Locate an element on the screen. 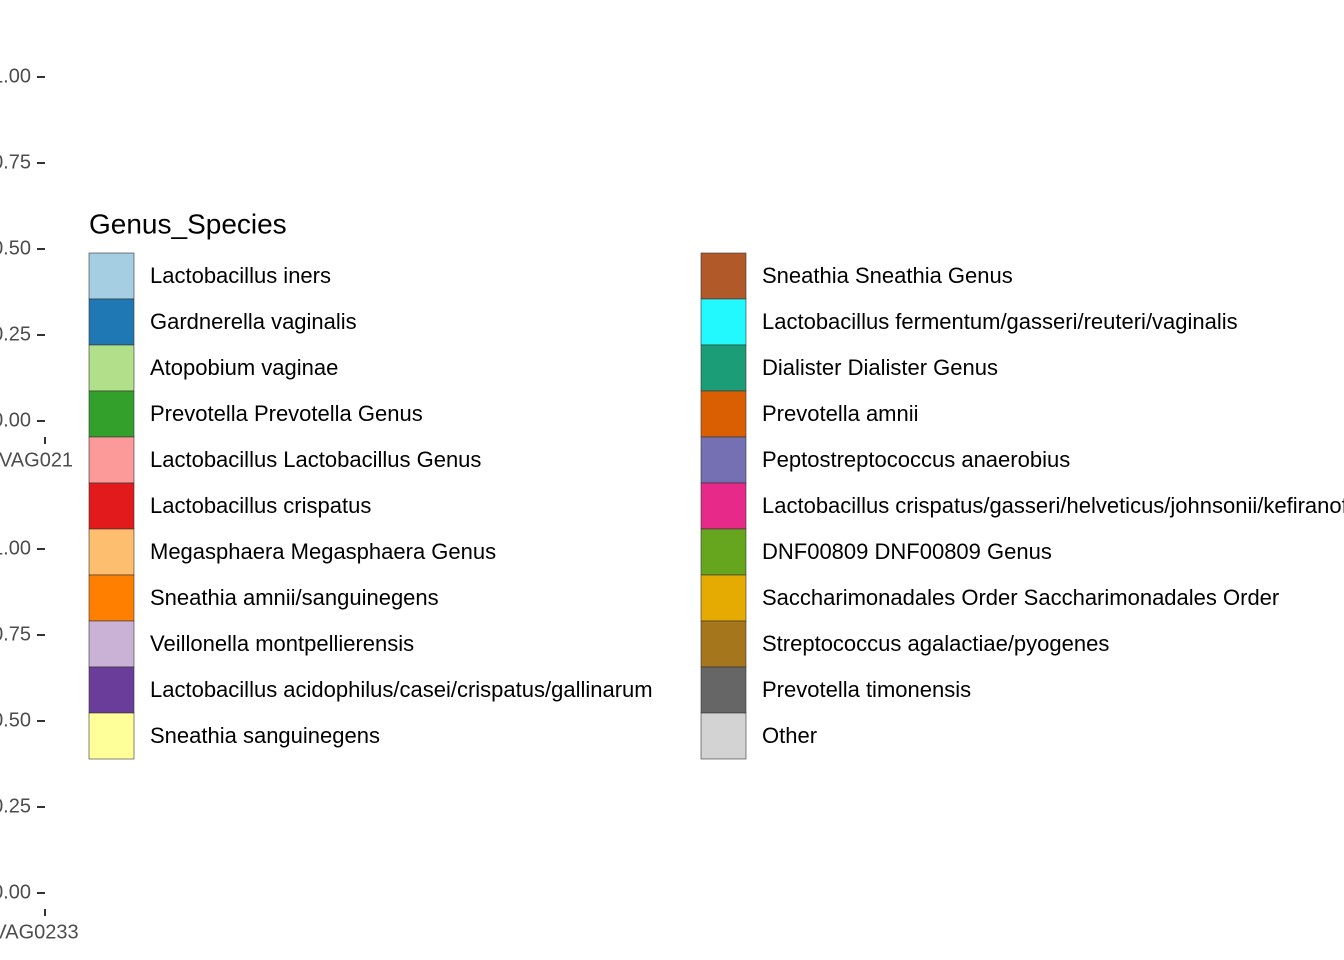 The width and height of the screenshot is (1344, 960). legend-label: Sneathia sanguinegens is located at coordinates (265, 735).